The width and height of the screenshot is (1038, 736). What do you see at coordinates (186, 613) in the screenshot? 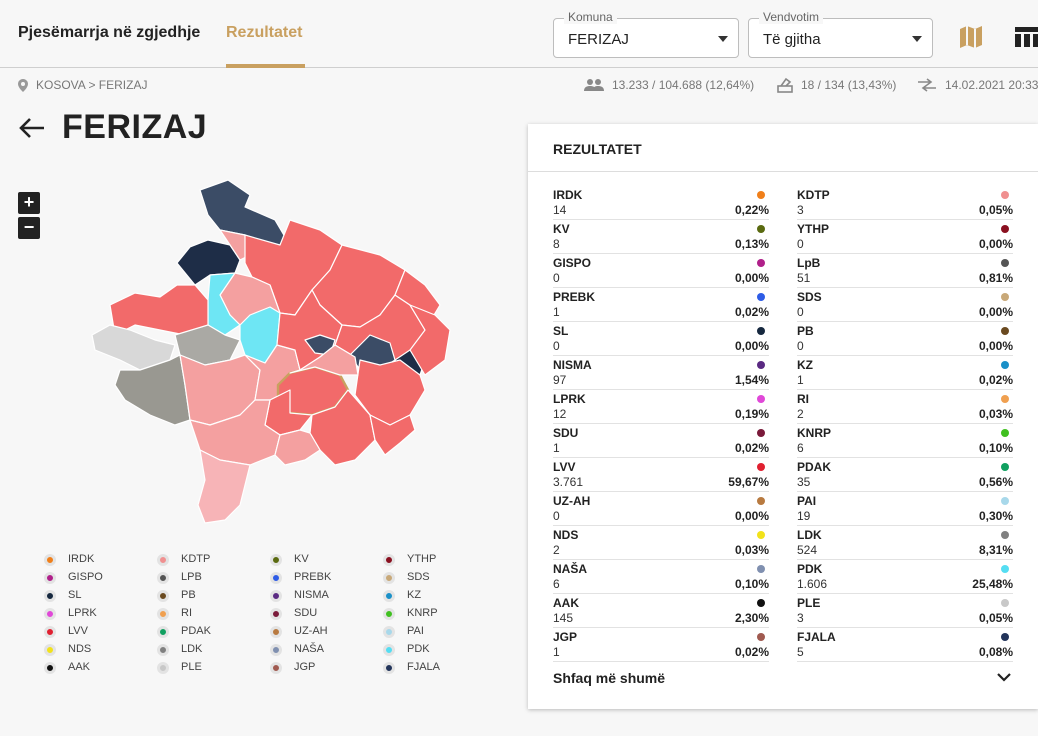
I see `legend-label: RI` at bounding box center [186, 613].